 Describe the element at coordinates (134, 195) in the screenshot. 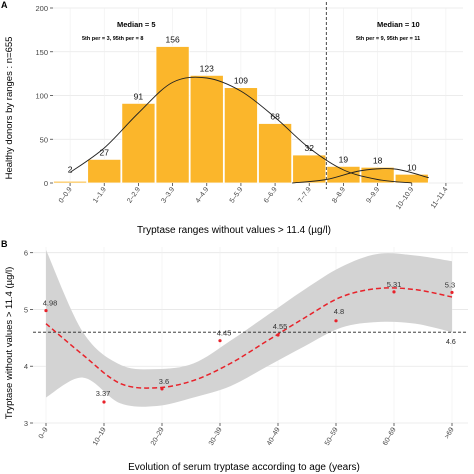

I see `x-tick-label: 2–2.9` at that location.